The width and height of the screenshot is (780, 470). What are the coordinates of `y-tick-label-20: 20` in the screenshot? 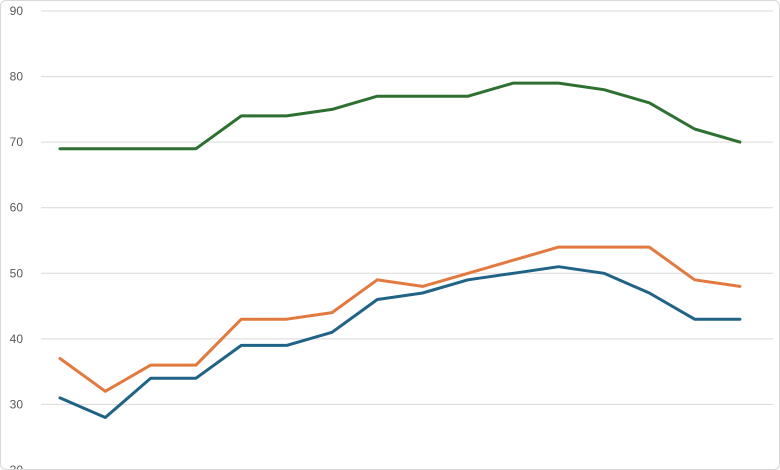 It's located at (17, 466).